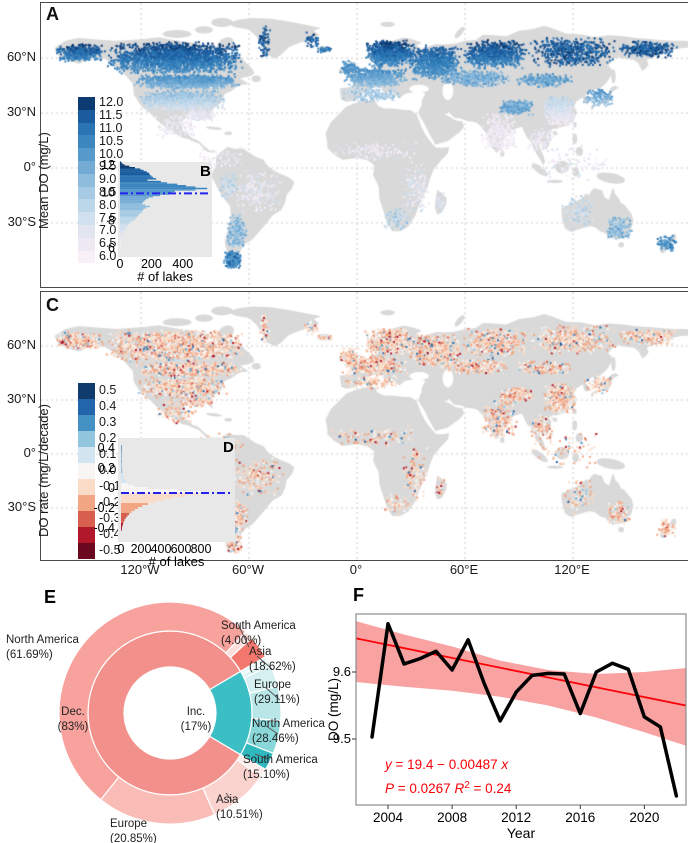 This screenshot has height=843, width=688. What do you see at coordinates (140, 569) in the screenshot?
I see `lon-tick: 120°W` at bounding box center [140, 569].